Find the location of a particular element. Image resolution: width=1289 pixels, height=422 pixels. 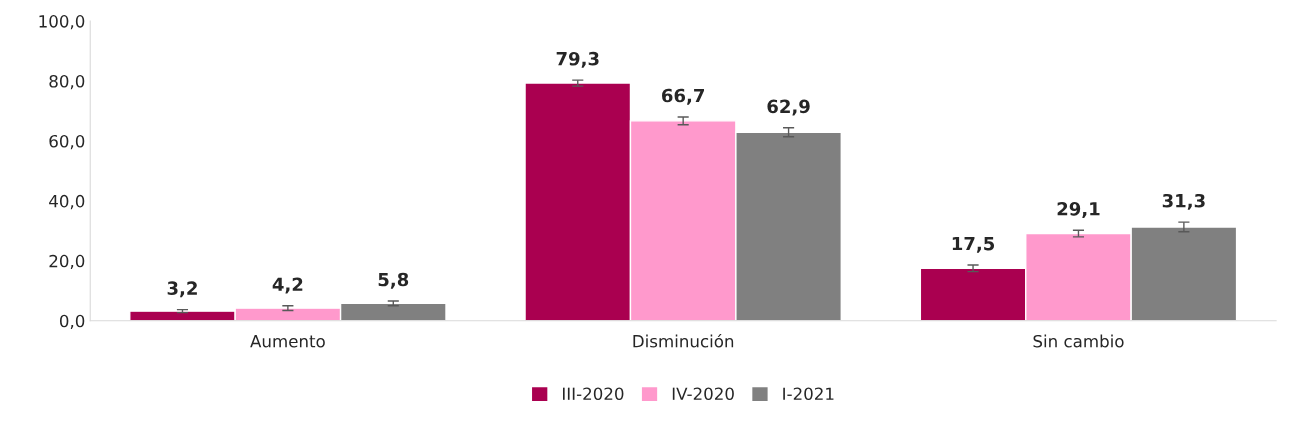

y-tick-label: 60,0 is located at coordinates (67, 142).